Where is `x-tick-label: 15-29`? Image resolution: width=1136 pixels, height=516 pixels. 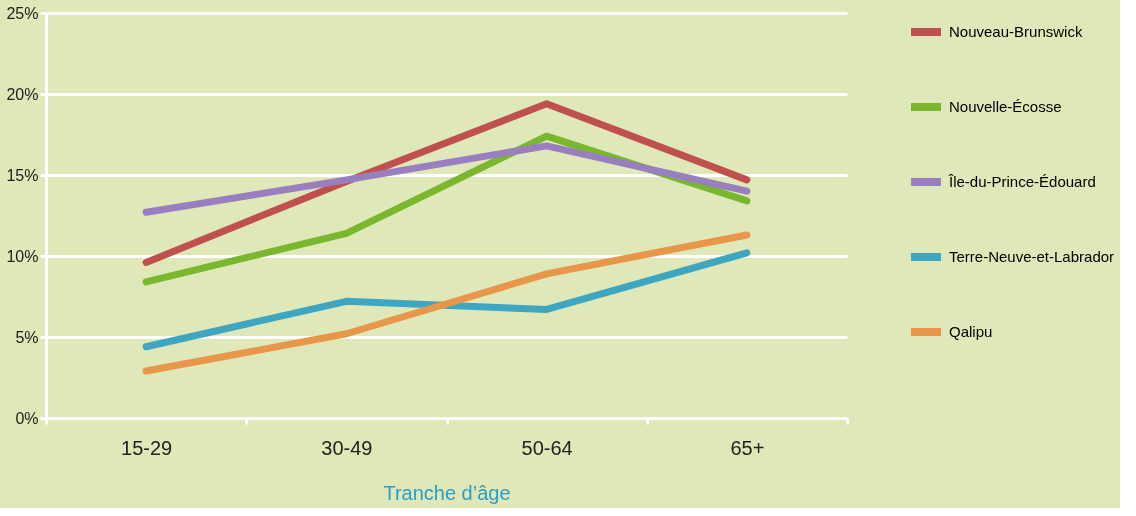
x-tick-label: 15-29 is located at coordinates (147, 447).